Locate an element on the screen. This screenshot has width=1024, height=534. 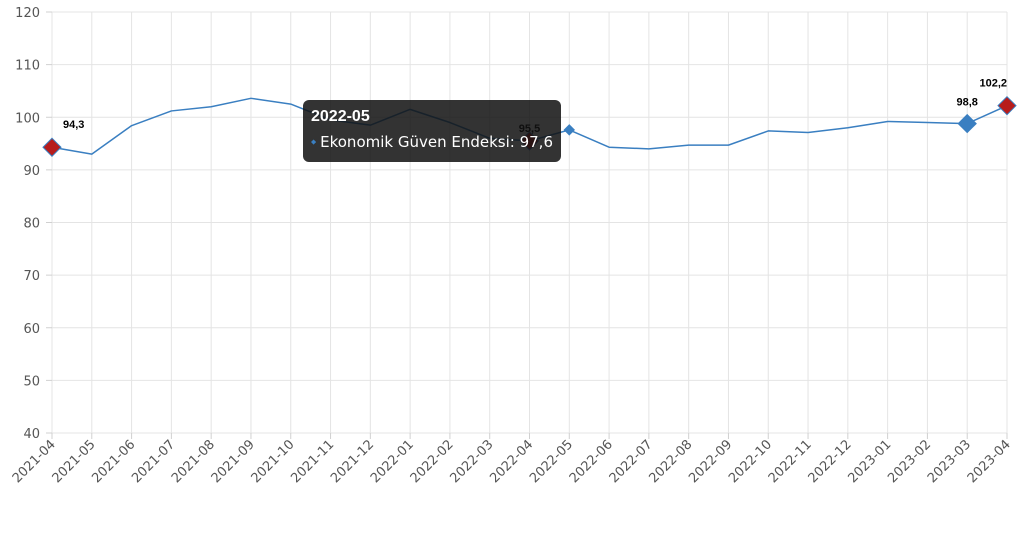
tooltip-value: 97,6 is located at coordinates (536, 142).